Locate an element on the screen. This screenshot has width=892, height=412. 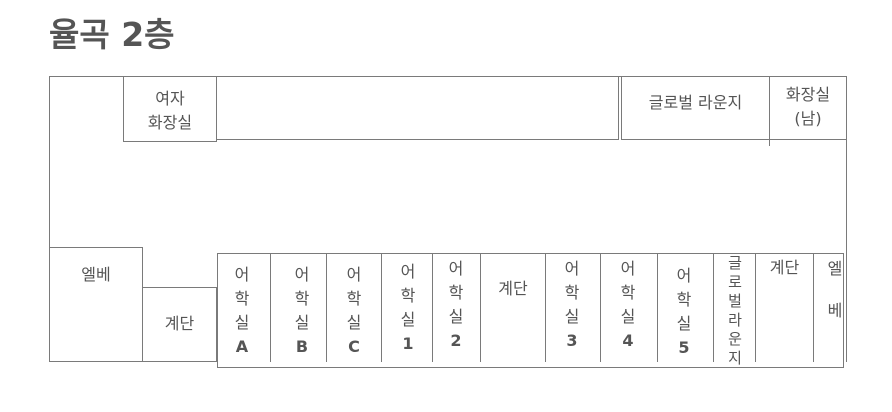
global-lounge-char: 운 is located at coordinates (735, 339).